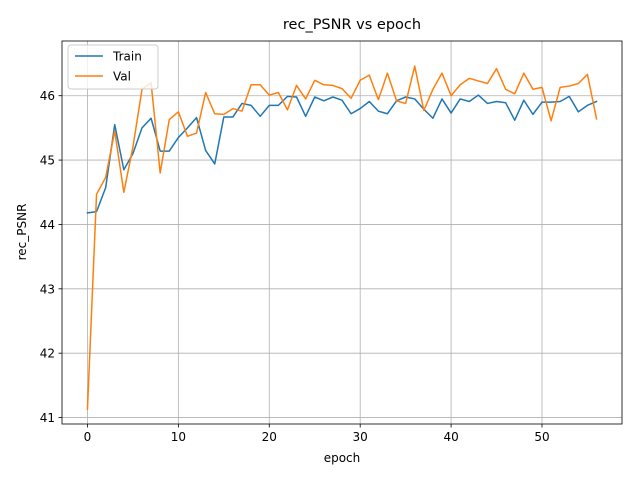 This screenshot has width=640, height=480. Describe the element at coordinates (22, 232) in the screenshot. I see `y-axis-label: rec_PSNR` at that location.